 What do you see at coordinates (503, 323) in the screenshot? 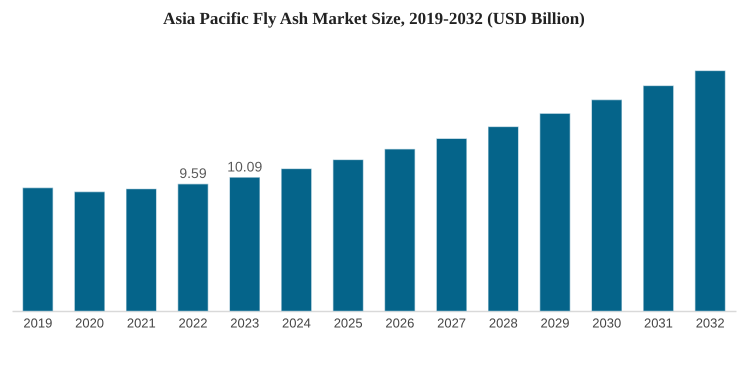
I see `x-tick-label: 2028` at bounding box center [503, 323].